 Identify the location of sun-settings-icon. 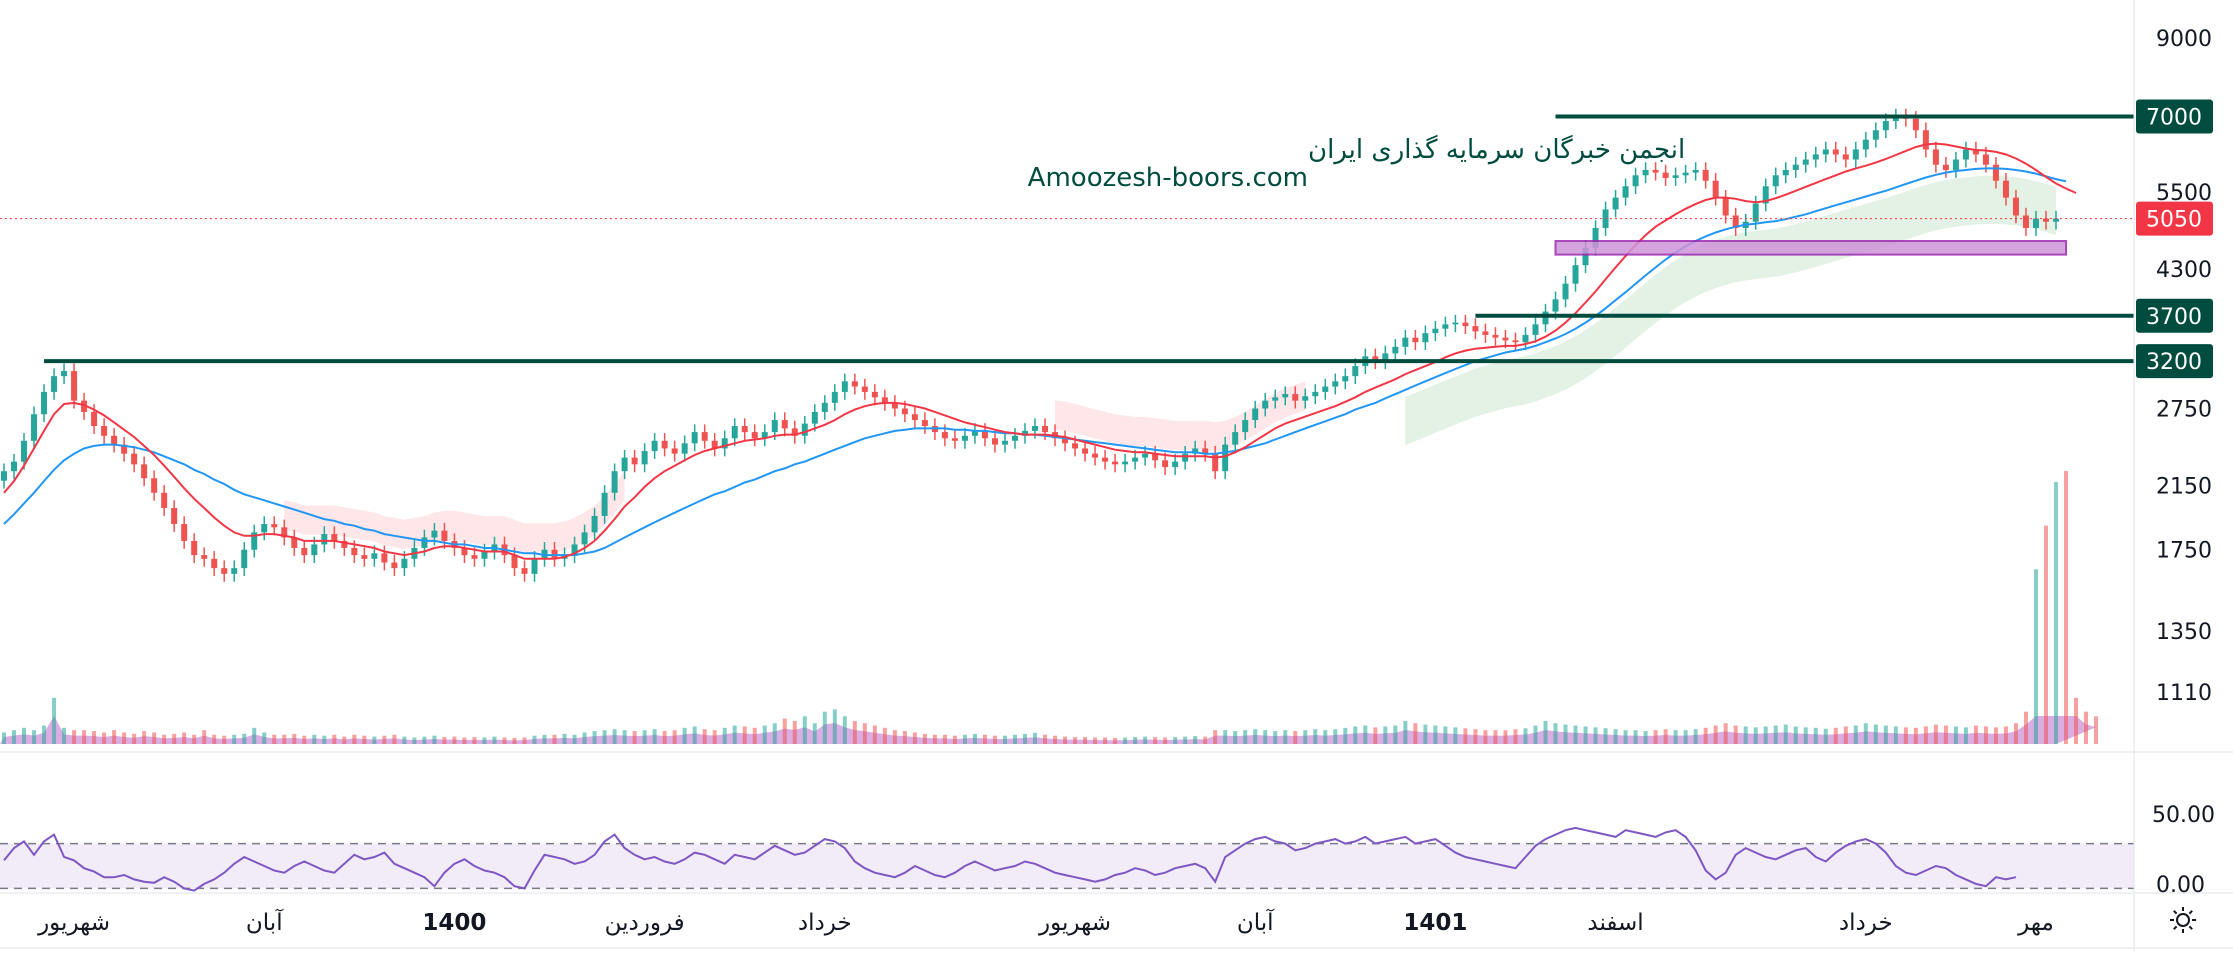
(2183, 920).